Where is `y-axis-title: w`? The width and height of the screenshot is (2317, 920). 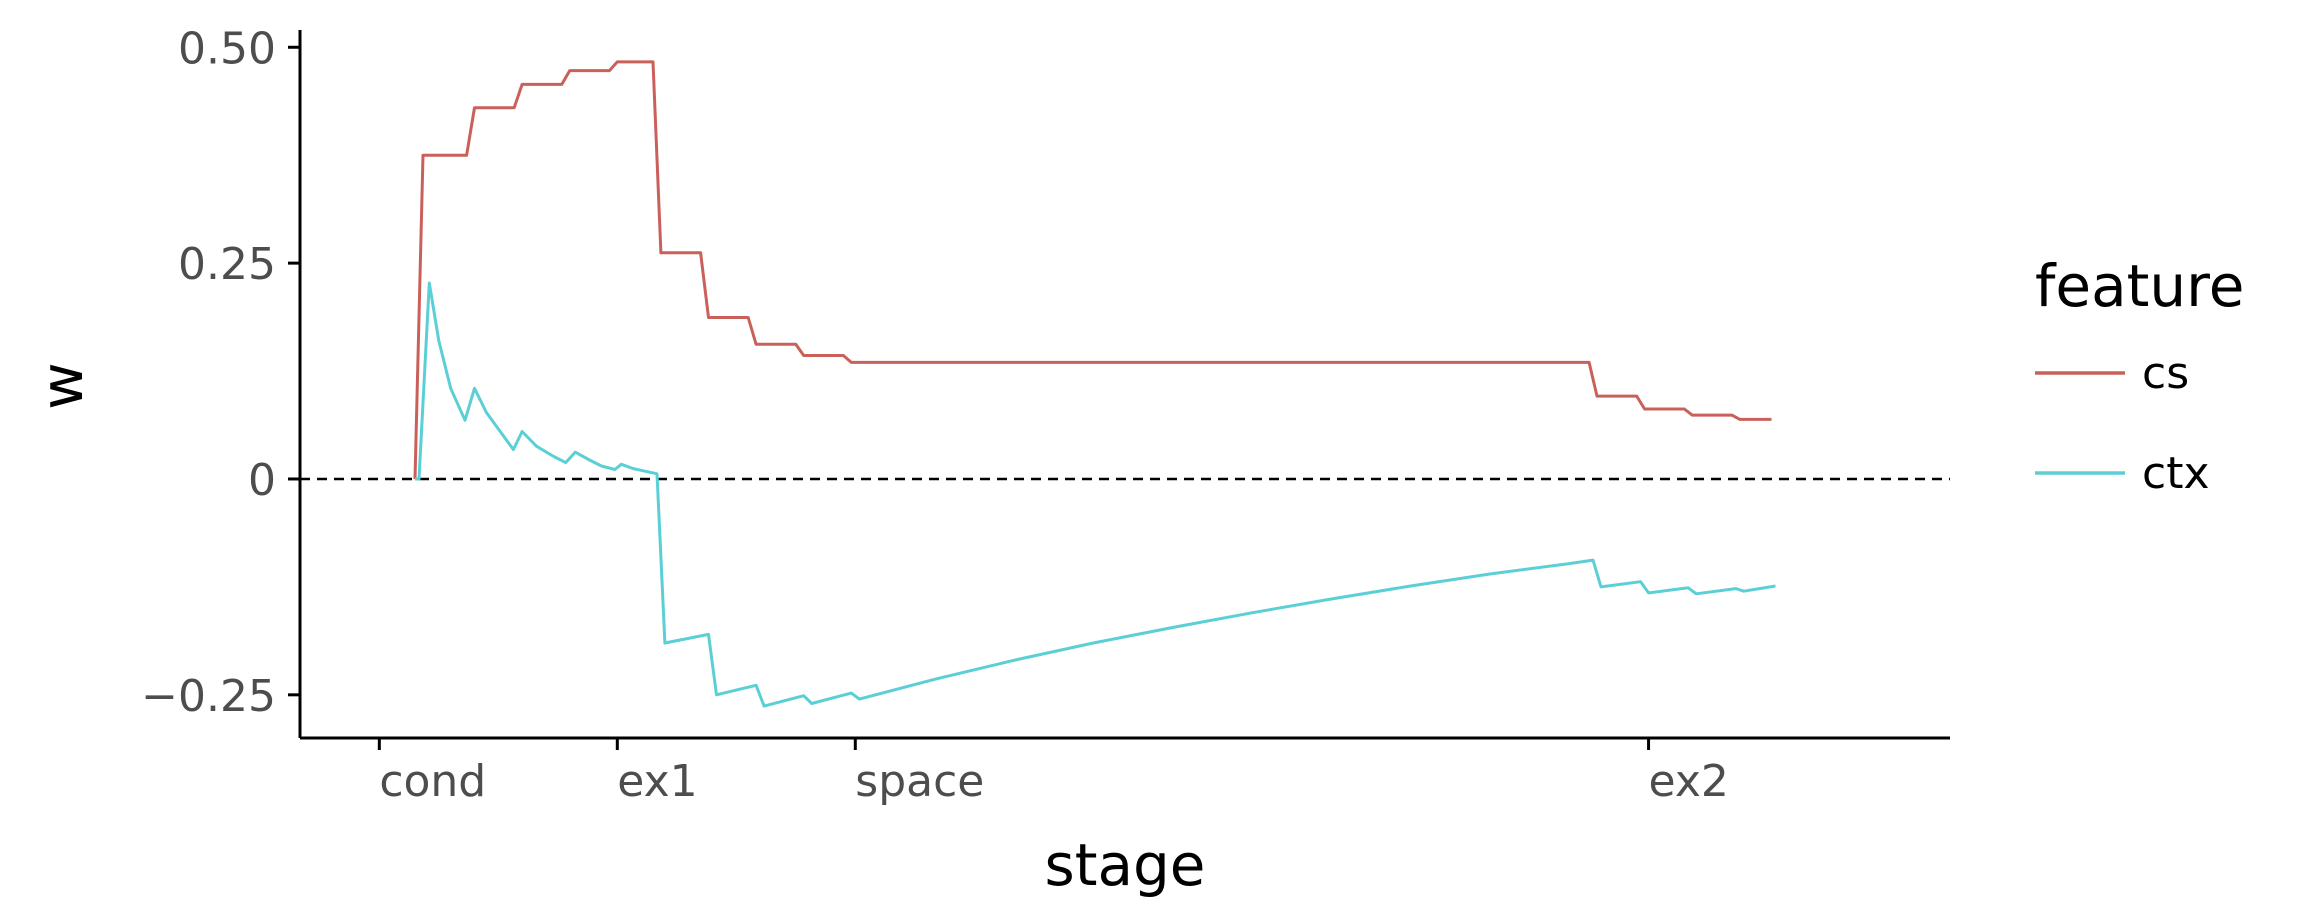 y-axis-title: w is located at coordinates (62, 385).